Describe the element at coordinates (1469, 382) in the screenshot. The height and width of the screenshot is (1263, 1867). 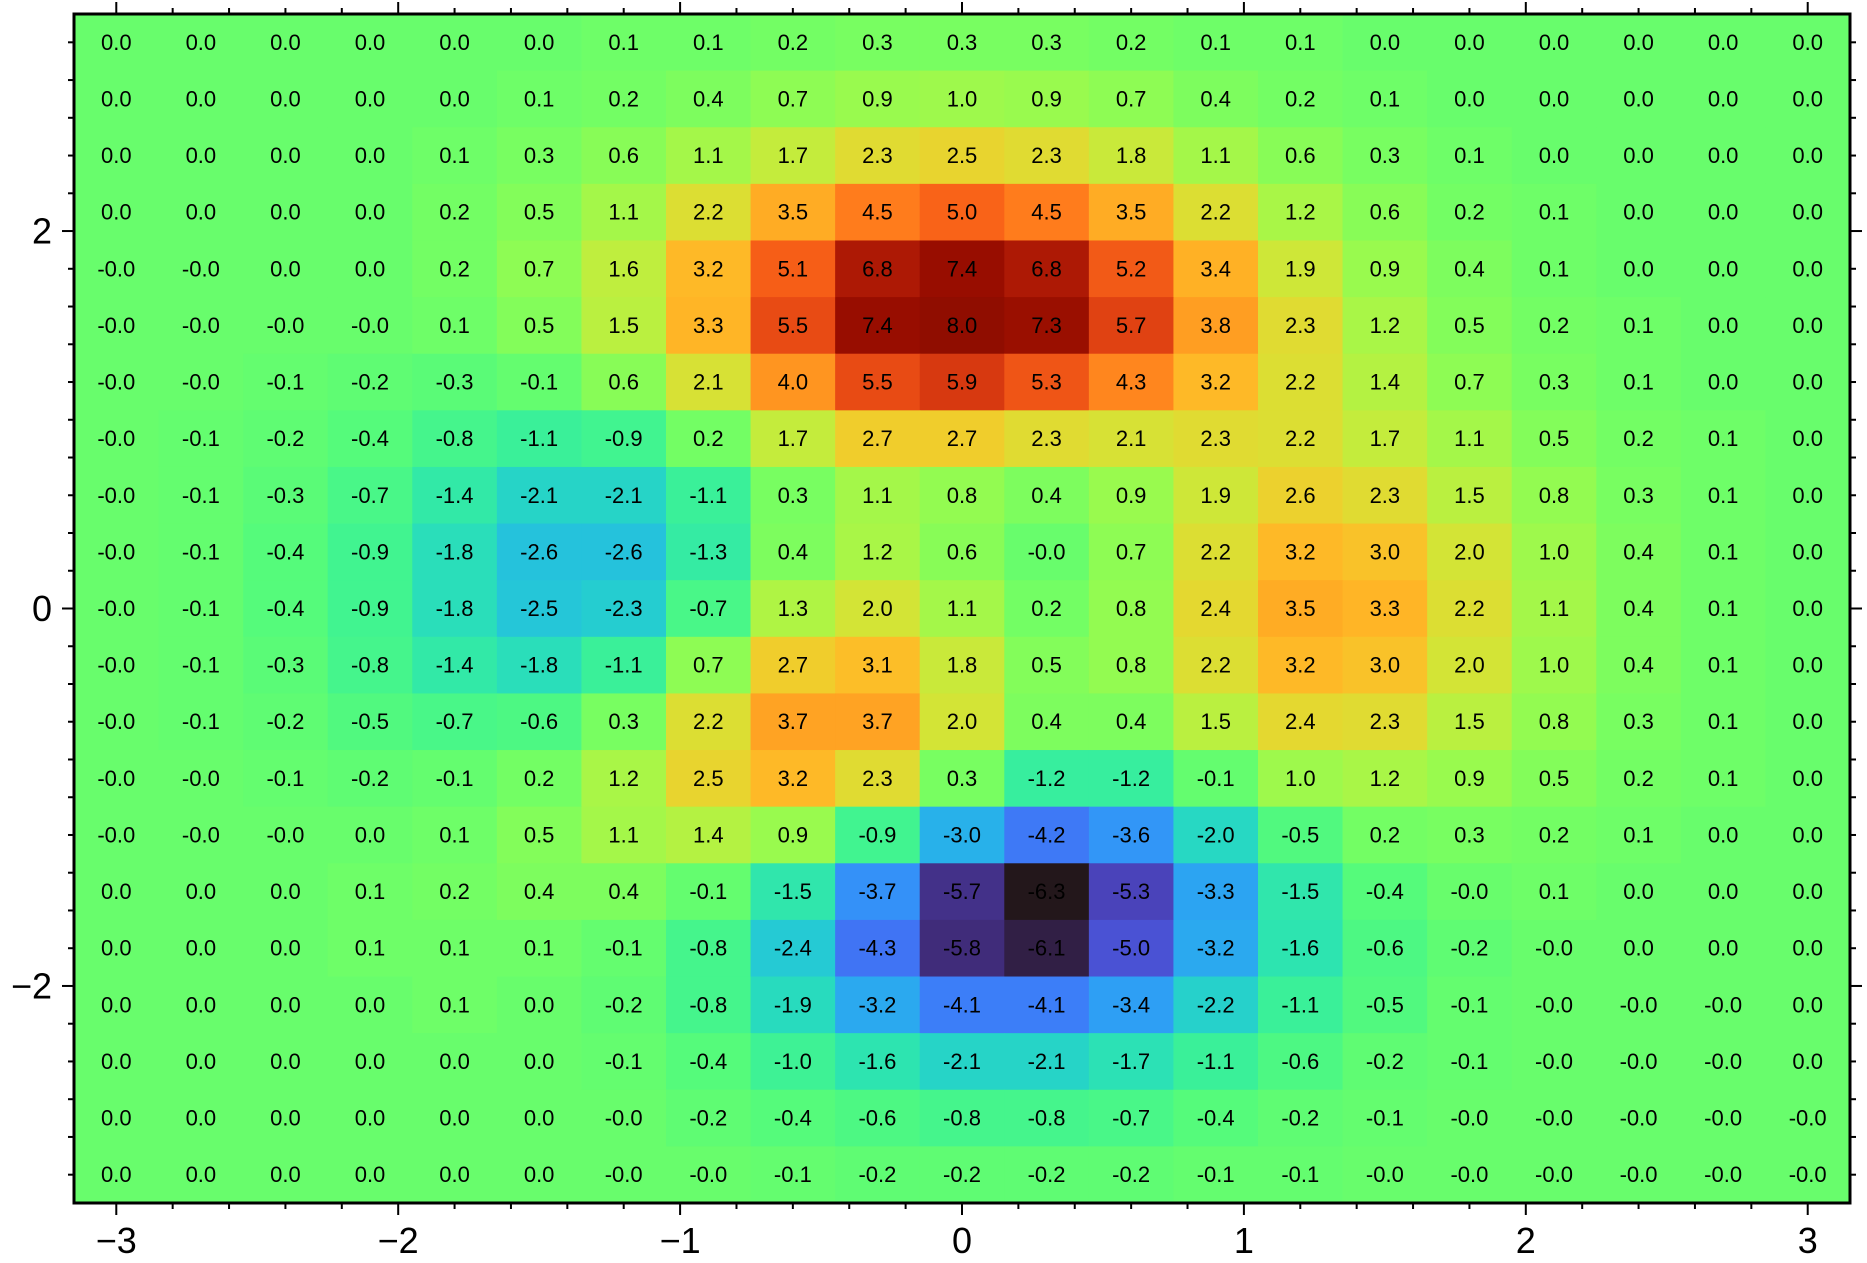
I see `cell-value-label: 0.7` at that location.